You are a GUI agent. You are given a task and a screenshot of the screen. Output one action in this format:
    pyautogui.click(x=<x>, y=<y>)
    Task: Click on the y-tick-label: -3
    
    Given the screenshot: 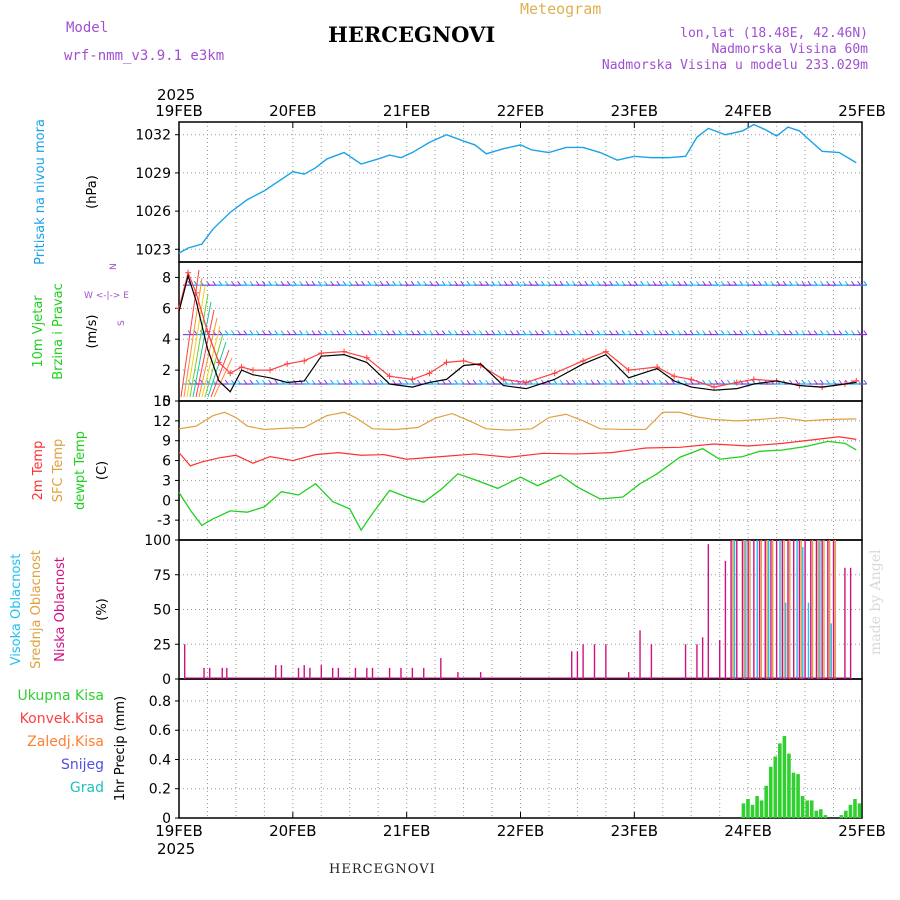 What is the action you would take?
    pyautogui.click(x=164, y=521)
    